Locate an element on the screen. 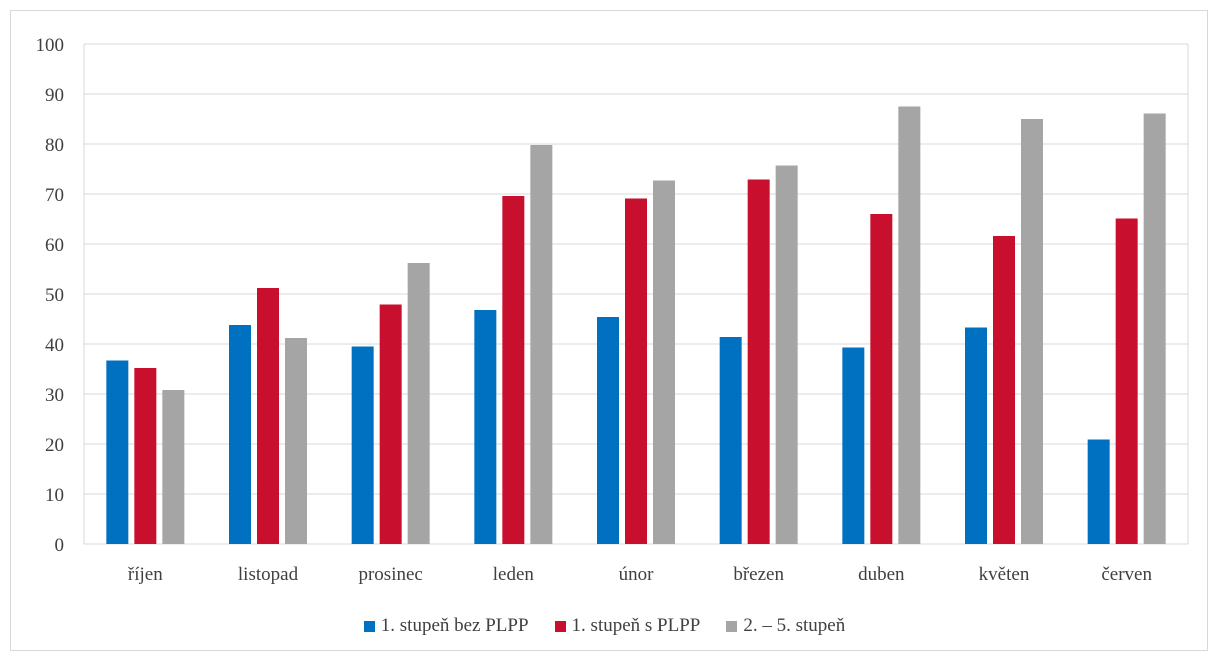  x-tick-label: říjen is located at coordinates (145, 574).